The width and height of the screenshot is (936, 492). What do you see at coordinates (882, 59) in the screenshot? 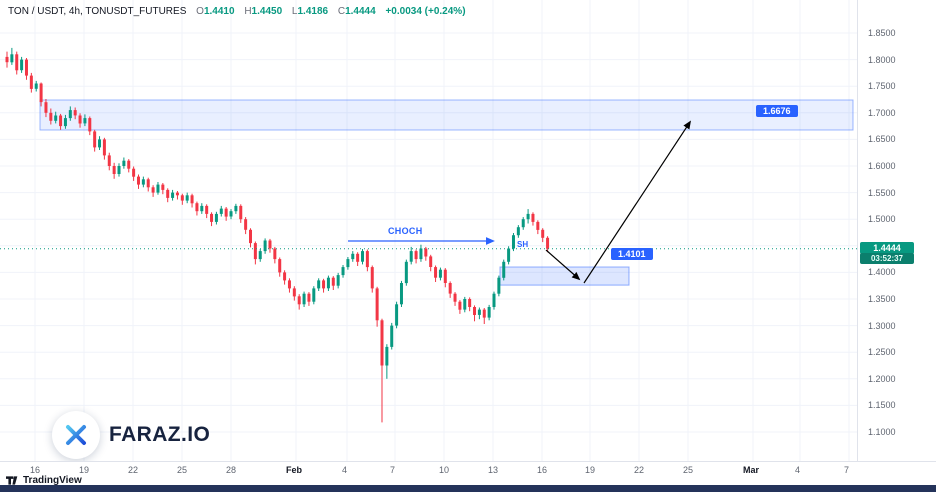
I see `price-axis-label: 1.8000` at bounding box center [882, 59].